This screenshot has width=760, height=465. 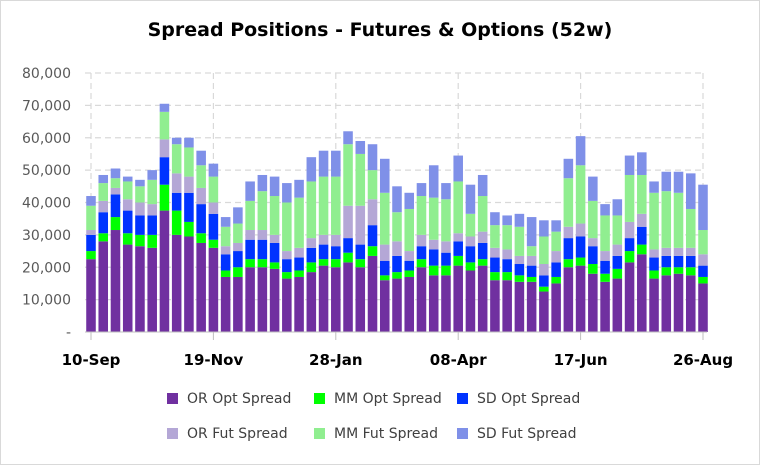 I want to click on y-tick-label: 70,000, so click(x=46, y=106).